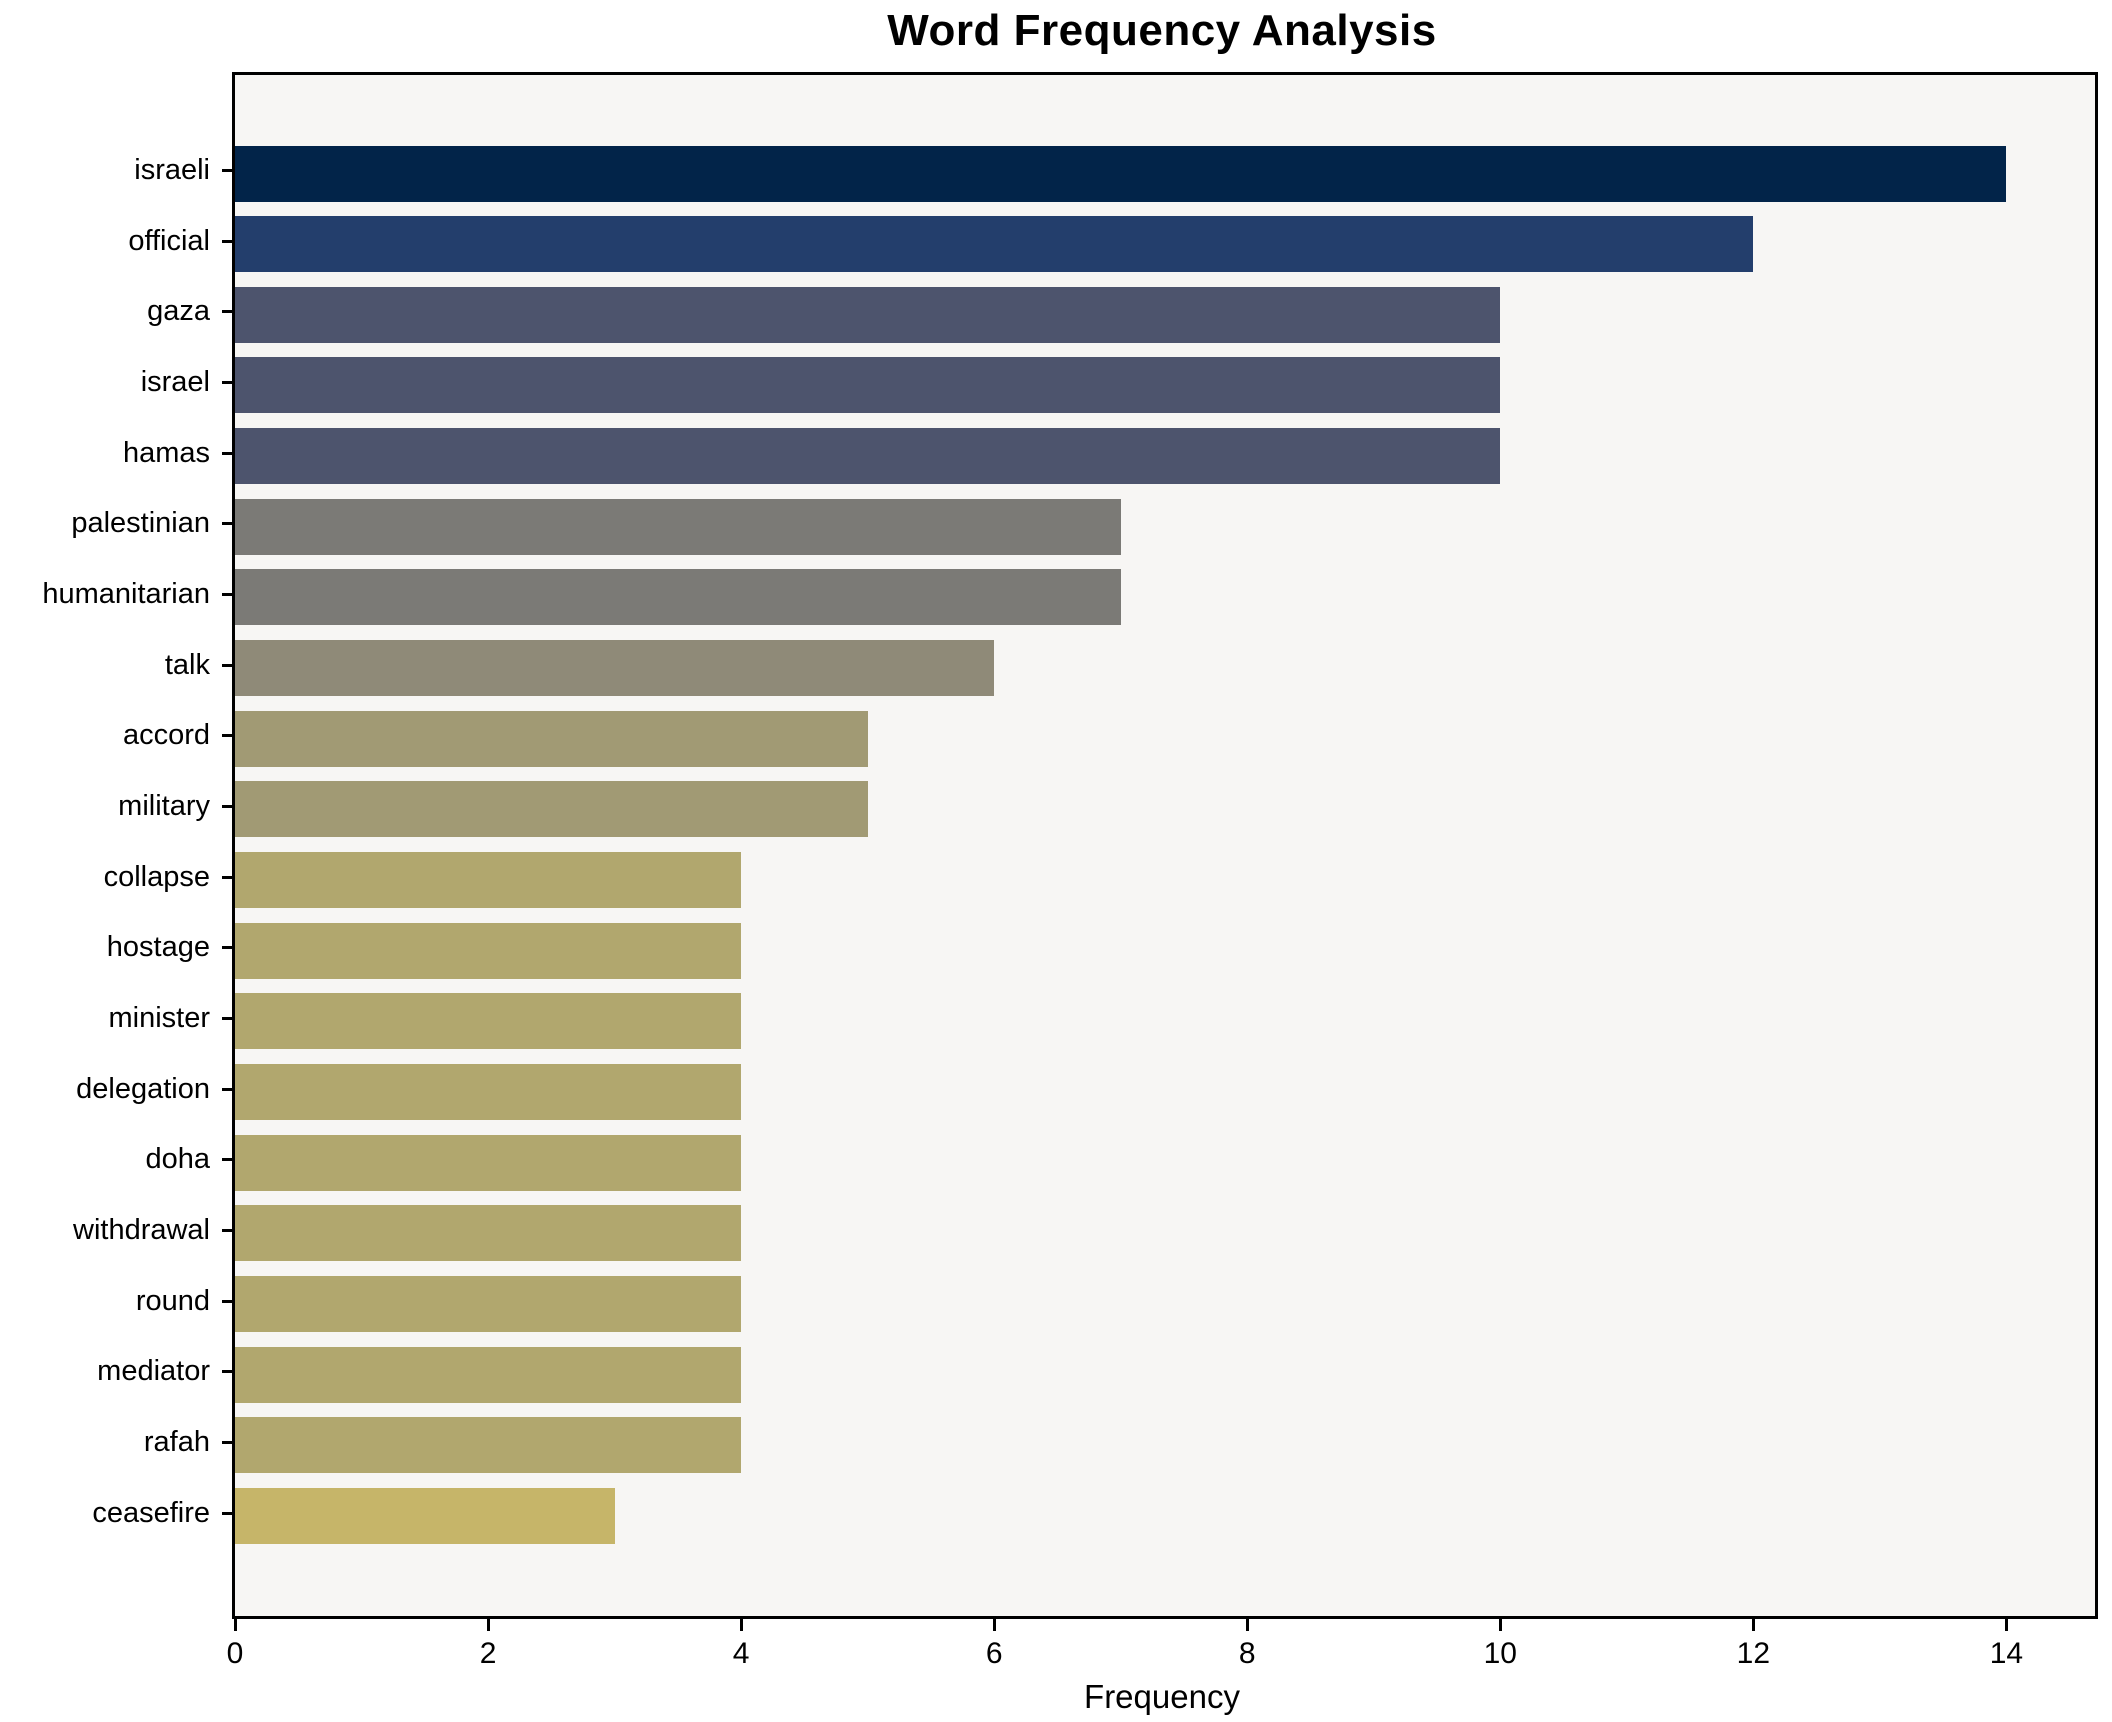  Describe the element at coordinates (488, 1445) in the screenshot. I see `bar-rafah` at that location.